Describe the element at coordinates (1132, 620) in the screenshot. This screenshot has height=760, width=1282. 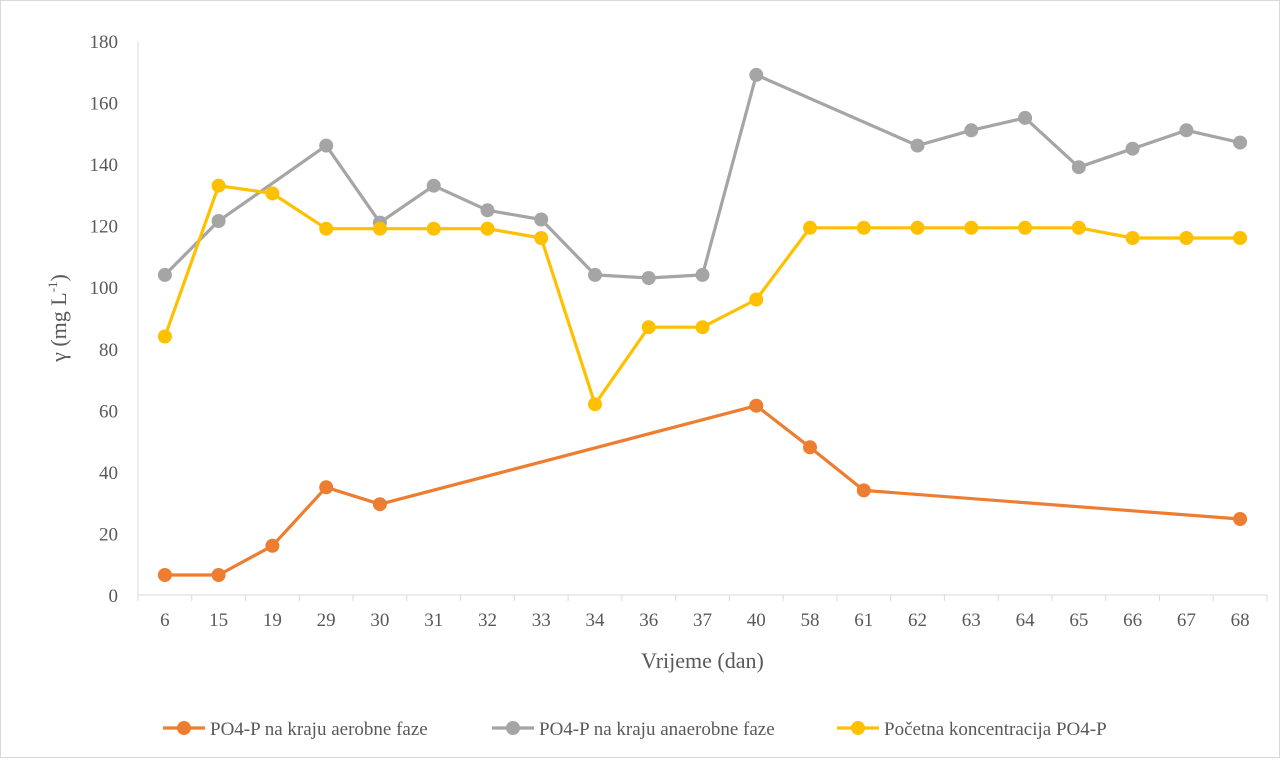
I see `x-tick-label: 66` at that location.